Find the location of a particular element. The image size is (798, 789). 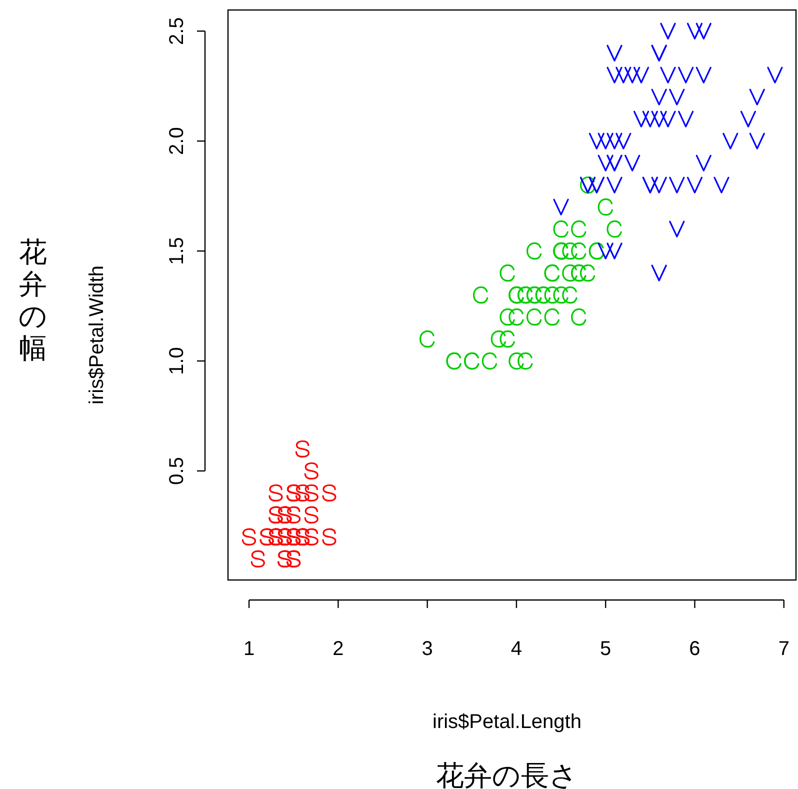

y-tick-label: 2.5 is located at coordinates (177, 31).